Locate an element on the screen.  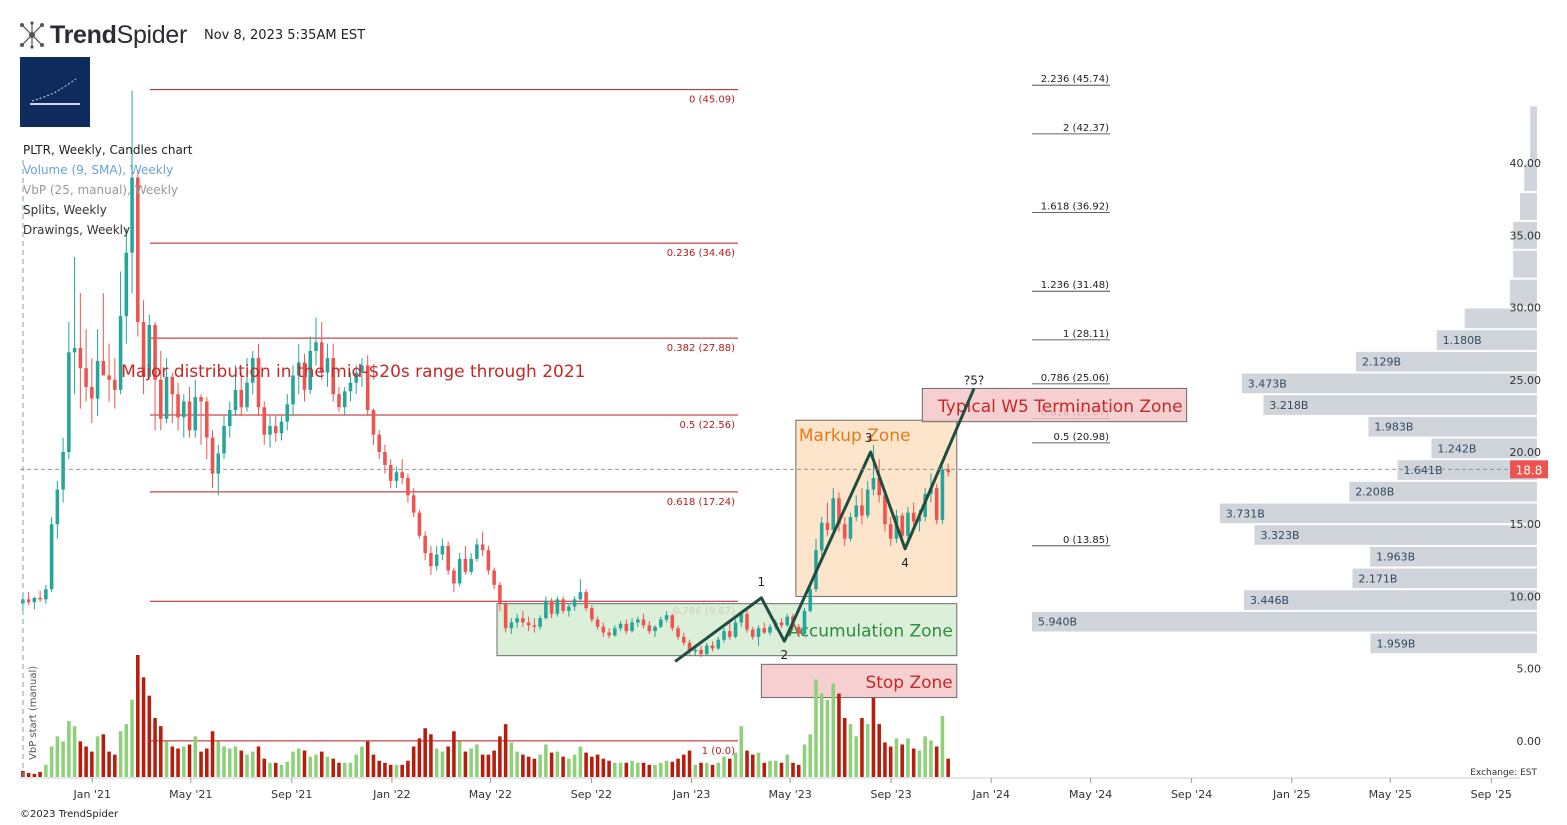
zone-accumulation is located at coordinates (727, 630).